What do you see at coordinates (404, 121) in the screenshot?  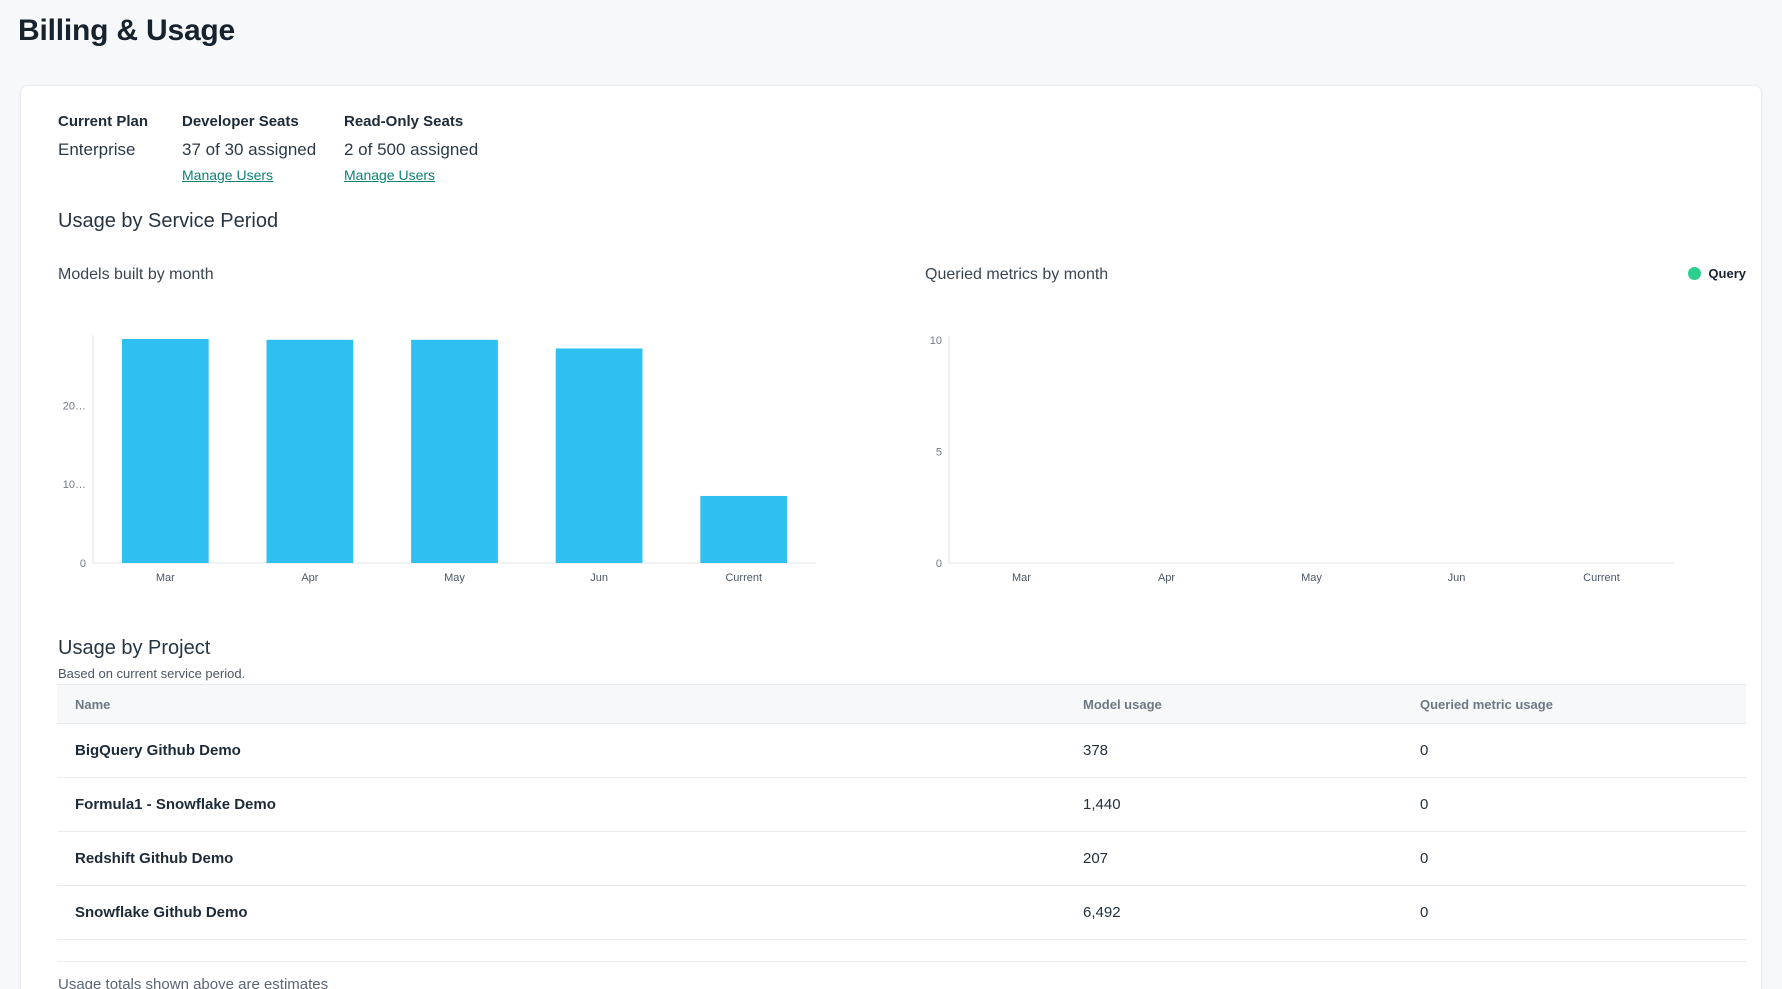 I see `readonly-seats-label: Read-Only Seats` at bounding box center [404, 121].